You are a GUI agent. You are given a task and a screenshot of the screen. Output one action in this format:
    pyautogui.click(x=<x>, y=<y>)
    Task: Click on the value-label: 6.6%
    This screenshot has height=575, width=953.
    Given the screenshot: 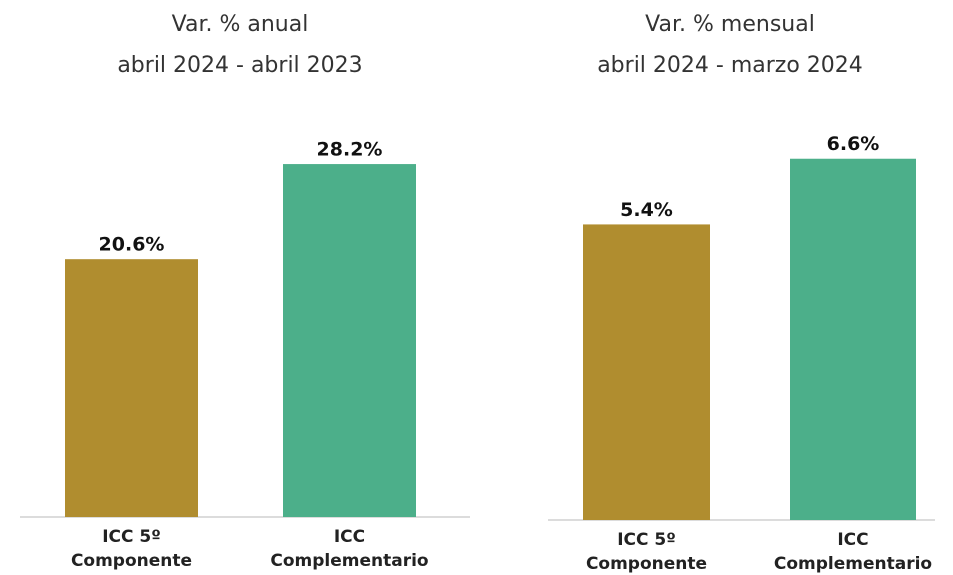 What is the action you would take?
    pyautogui.click(x=853, y=144)
    